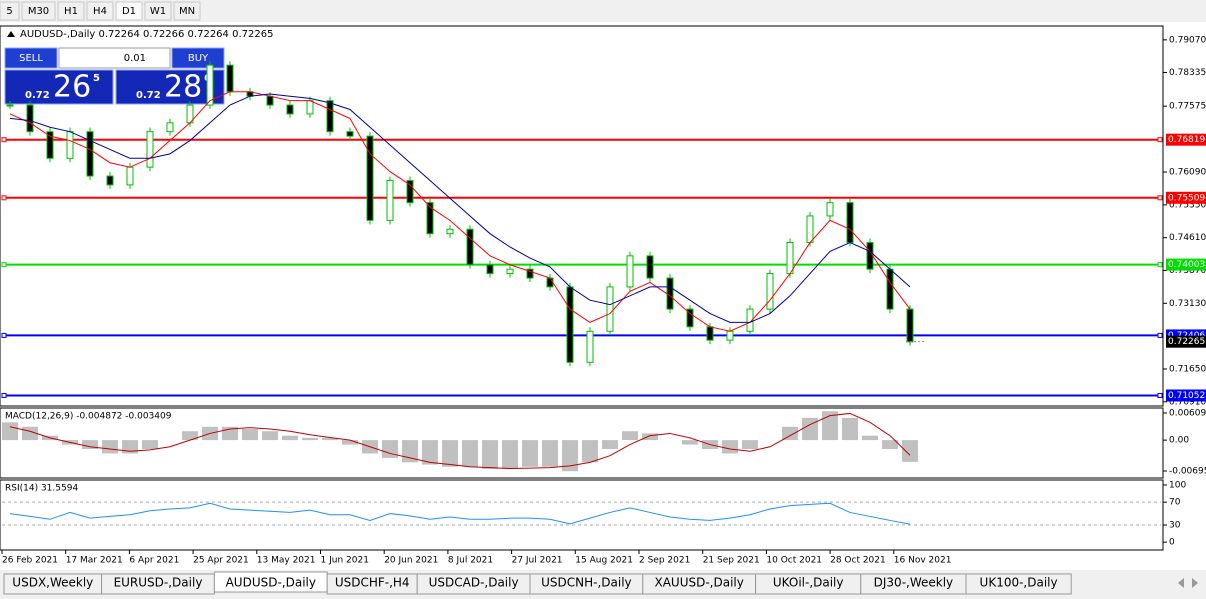 The height and width of the screenshot is (599, 1206). What do you see at coordinates (148, 95) in the screenshot?
I see `price-big: 0.72` at bounding box center [148, 95].